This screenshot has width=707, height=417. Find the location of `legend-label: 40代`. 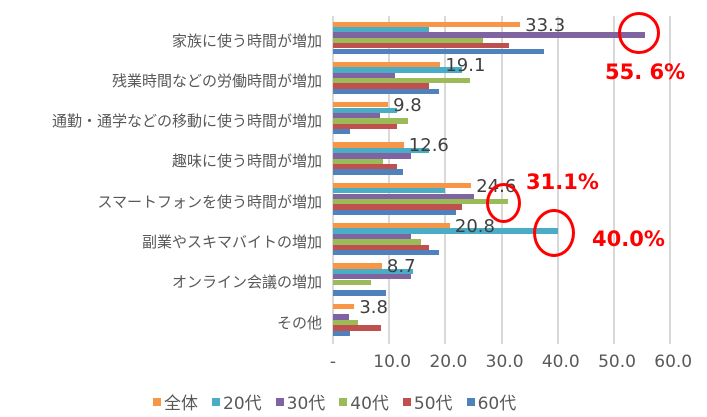

legend-label: 40代 is located at coordinates (369, 404).